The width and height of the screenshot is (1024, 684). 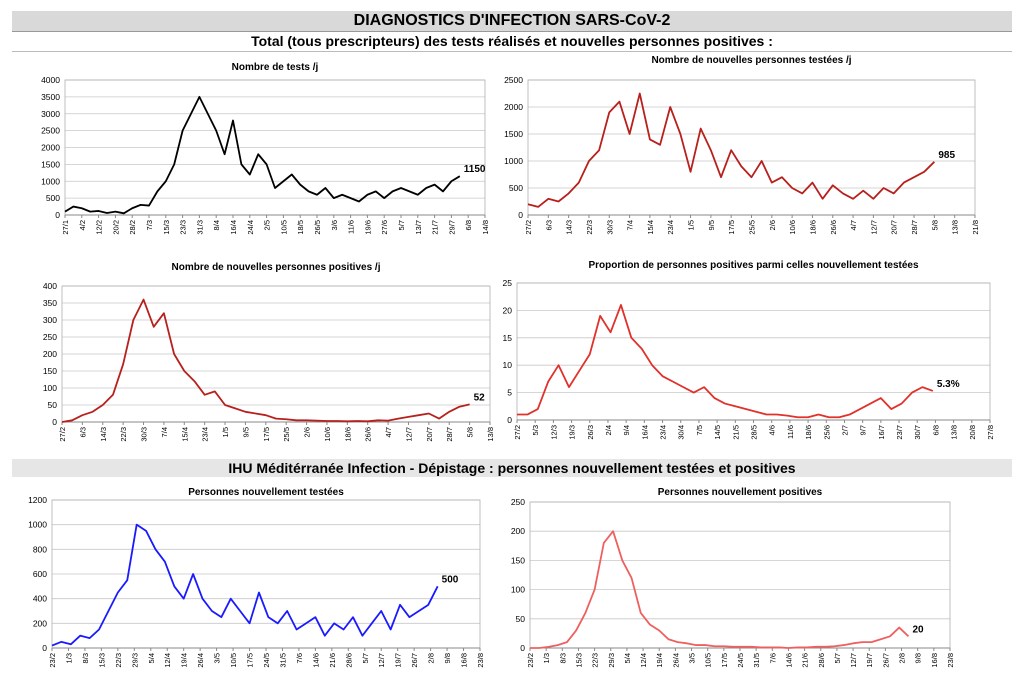 I want to click on y-tick-label: 50, so click(x=521, y=619).